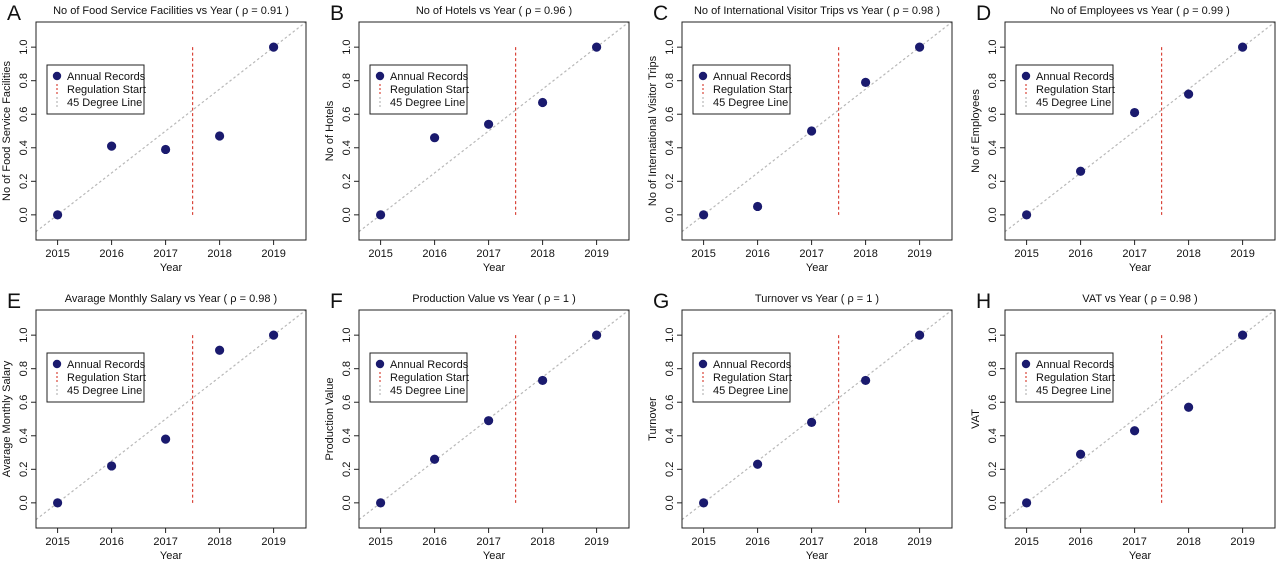 The image size is (1280, 564). What do you see at coordinates (1140, 11) in the screenshot?
I see `panel-title: No of Employees vs Year ( ρ = 0.99 )` at bounding box center [1140, 11].